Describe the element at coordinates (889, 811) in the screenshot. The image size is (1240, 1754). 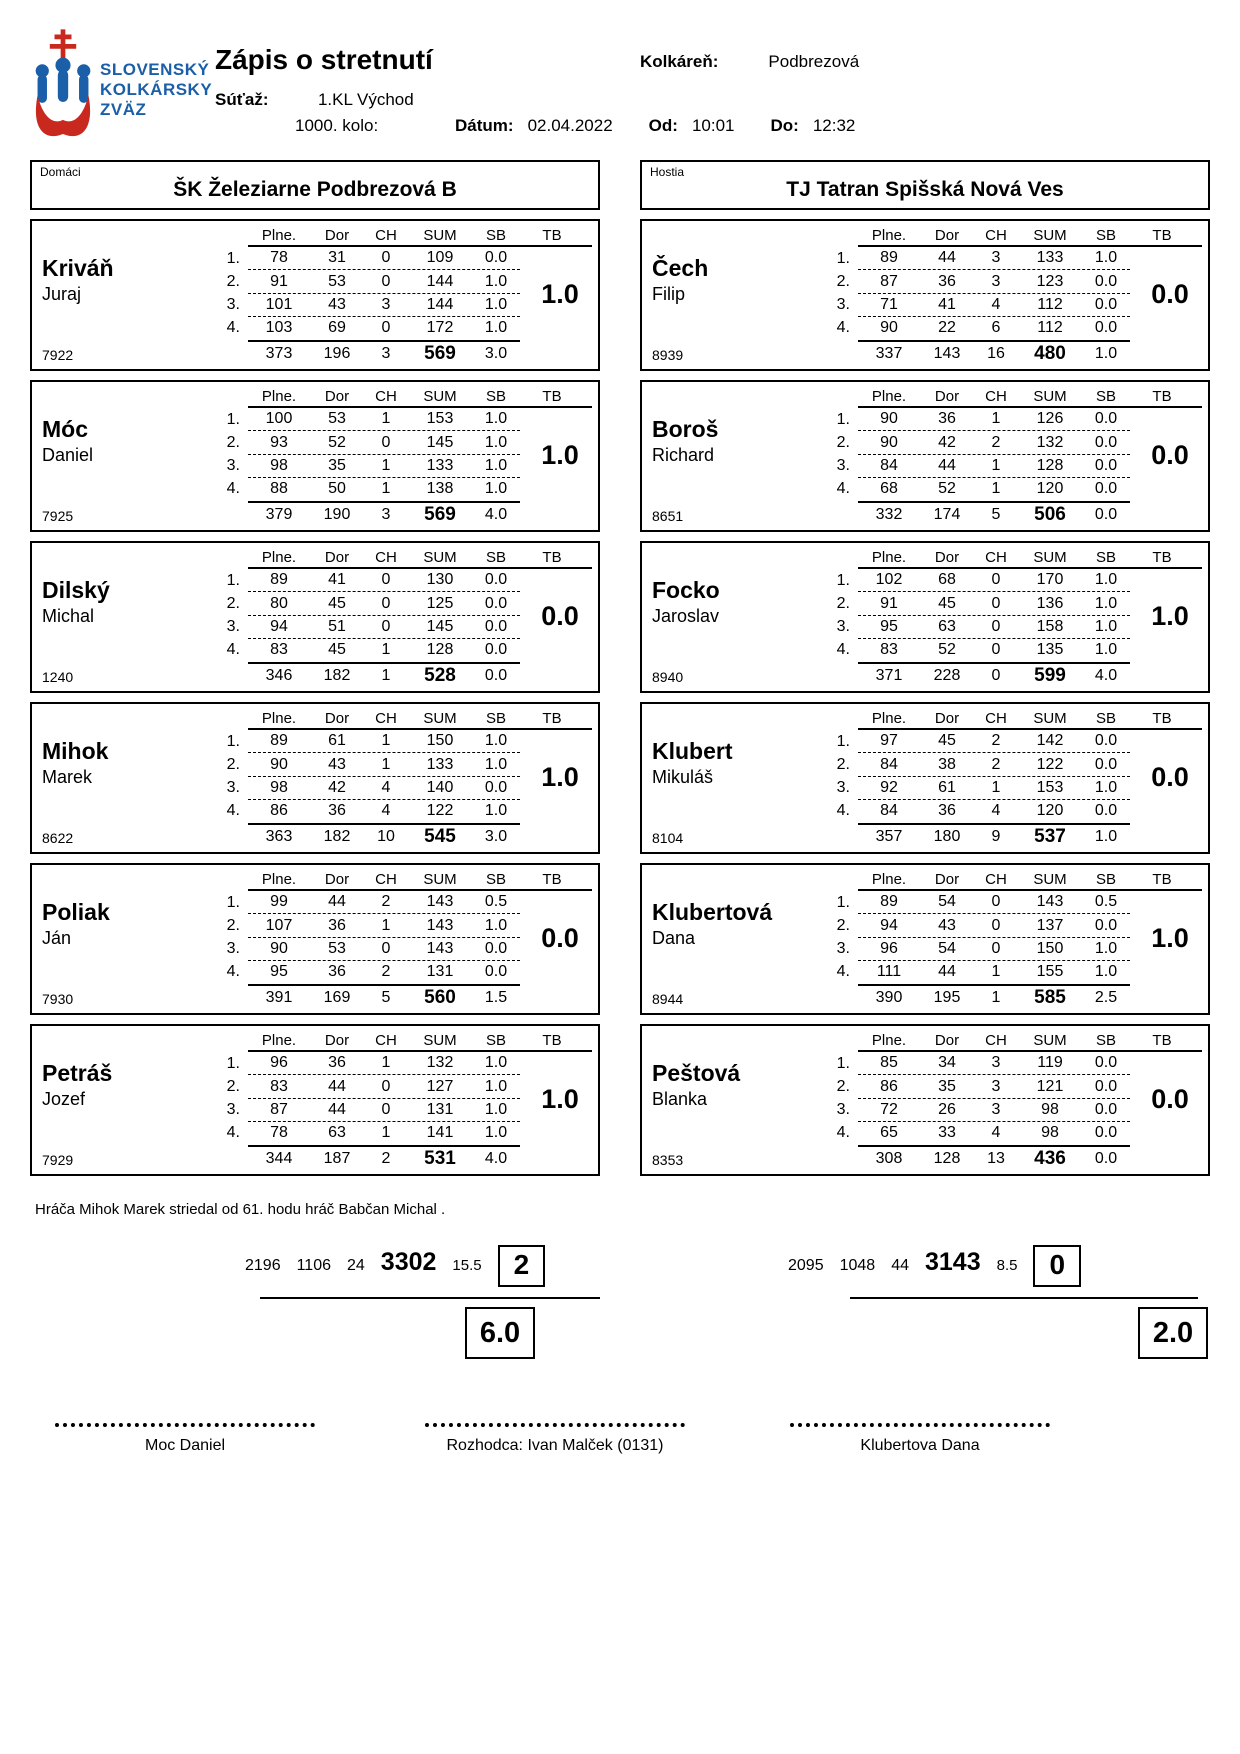
I see `cell-plne: 84` at that location.